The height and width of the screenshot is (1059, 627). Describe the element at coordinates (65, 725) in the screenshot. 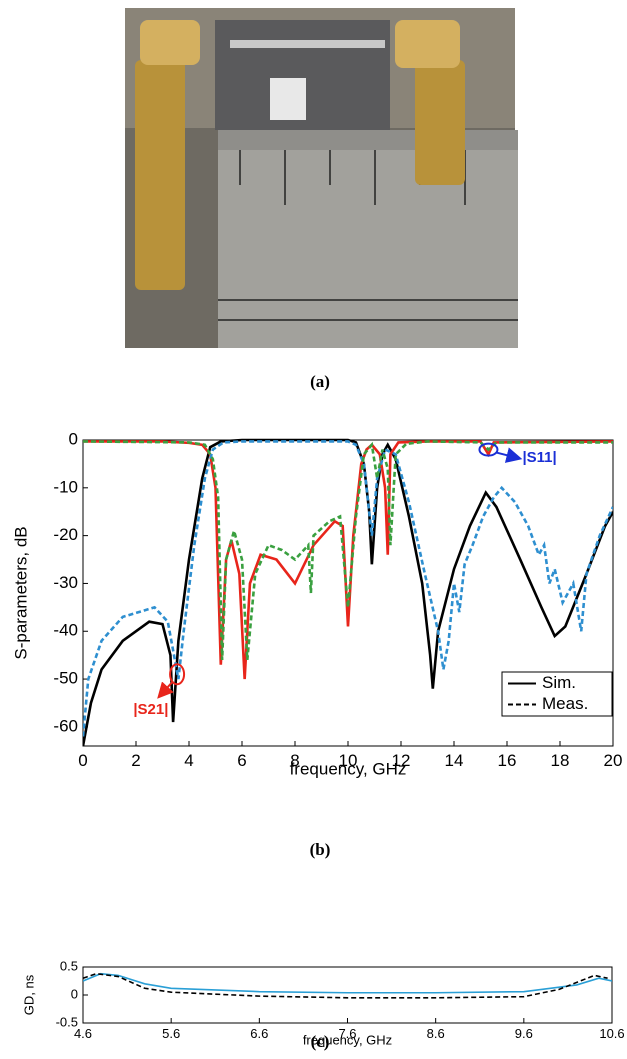

I see `y-tick-label: -60` at that location.